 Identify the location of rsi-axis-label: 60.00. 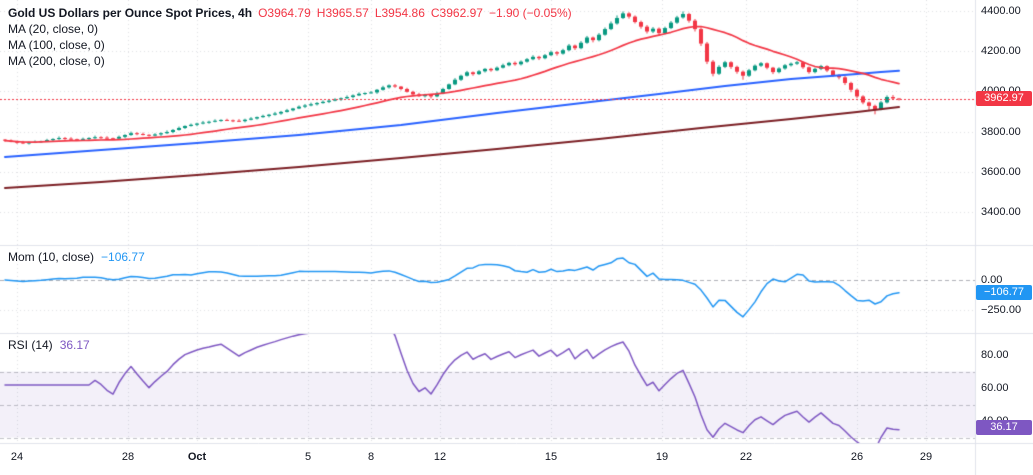
(995, 388).